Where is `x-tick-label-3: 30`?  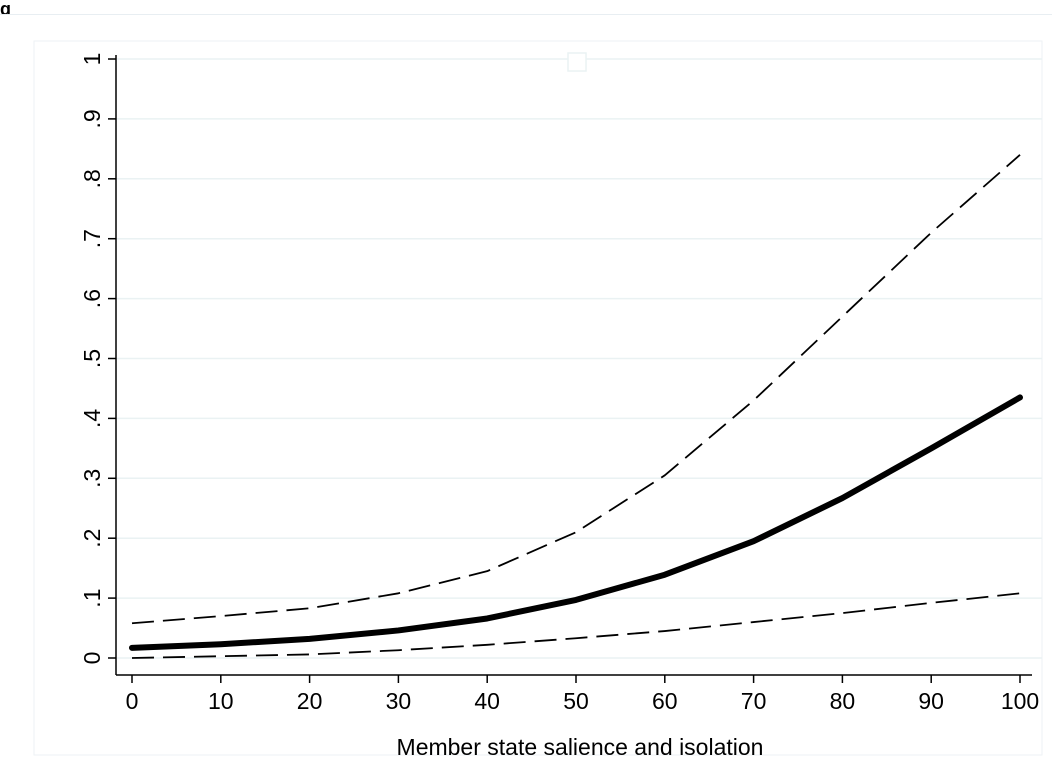
x-tick-label-3: 30 is located at coordinates (399, 701).